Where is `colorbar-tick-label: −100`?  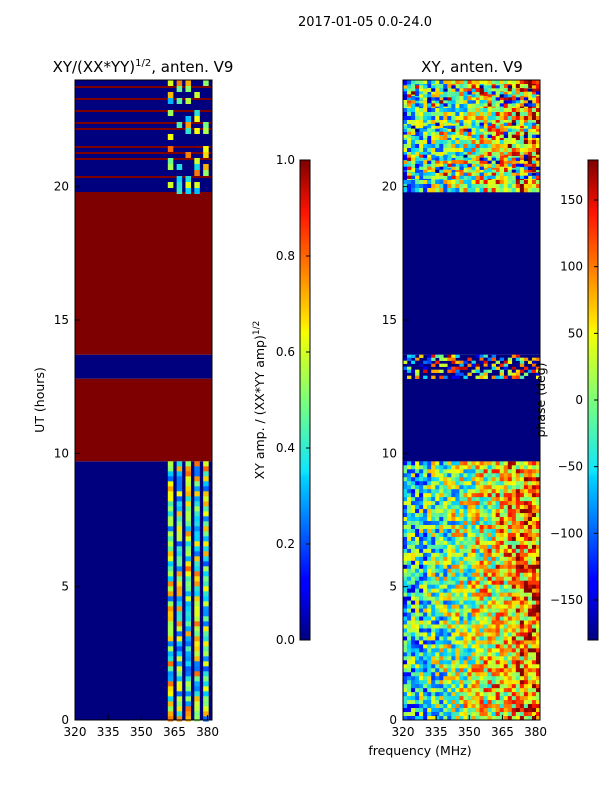 colorbar-tick-label: −100 is located at coordinates (566, 533).